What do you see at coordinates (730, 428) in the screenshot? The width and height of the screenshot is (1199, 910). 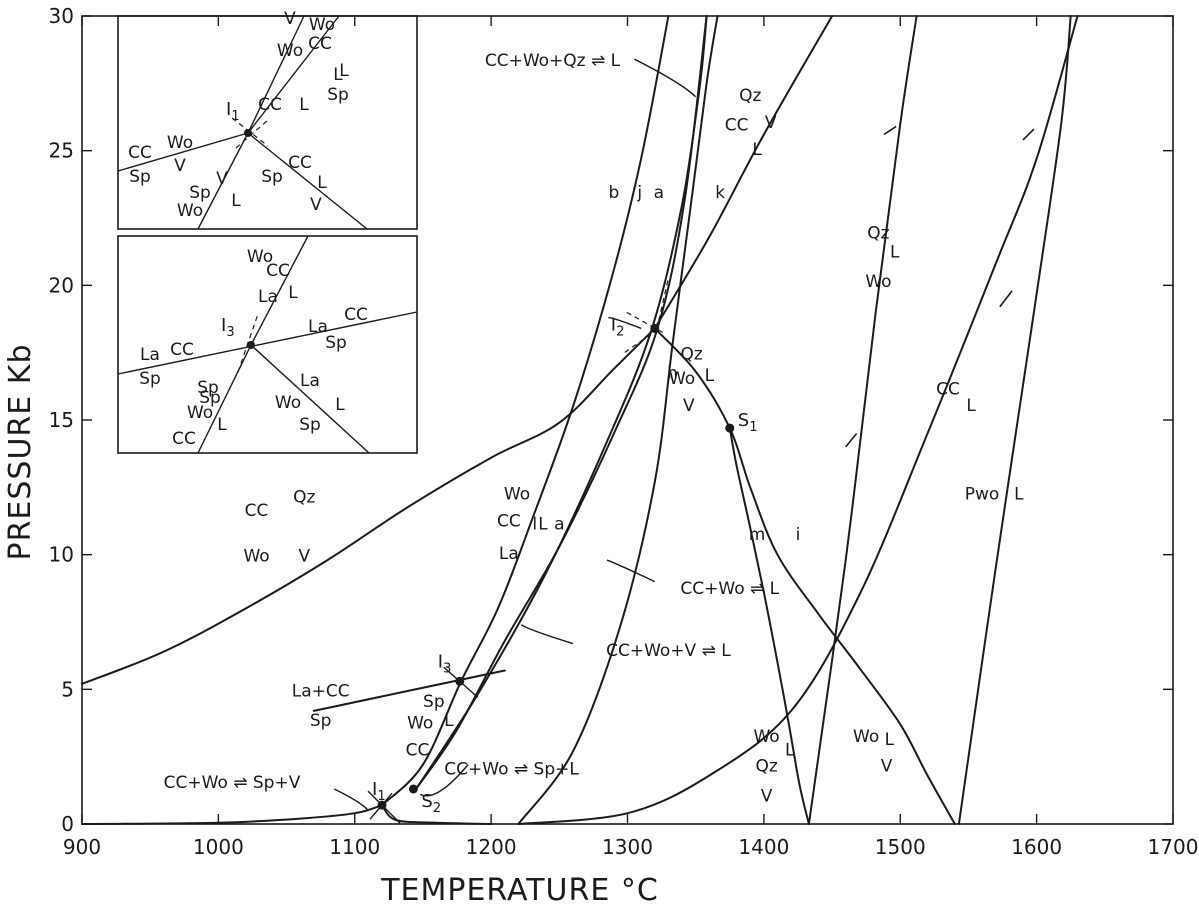 I see `invariant-point-s1` at bounding box center [730, 428].